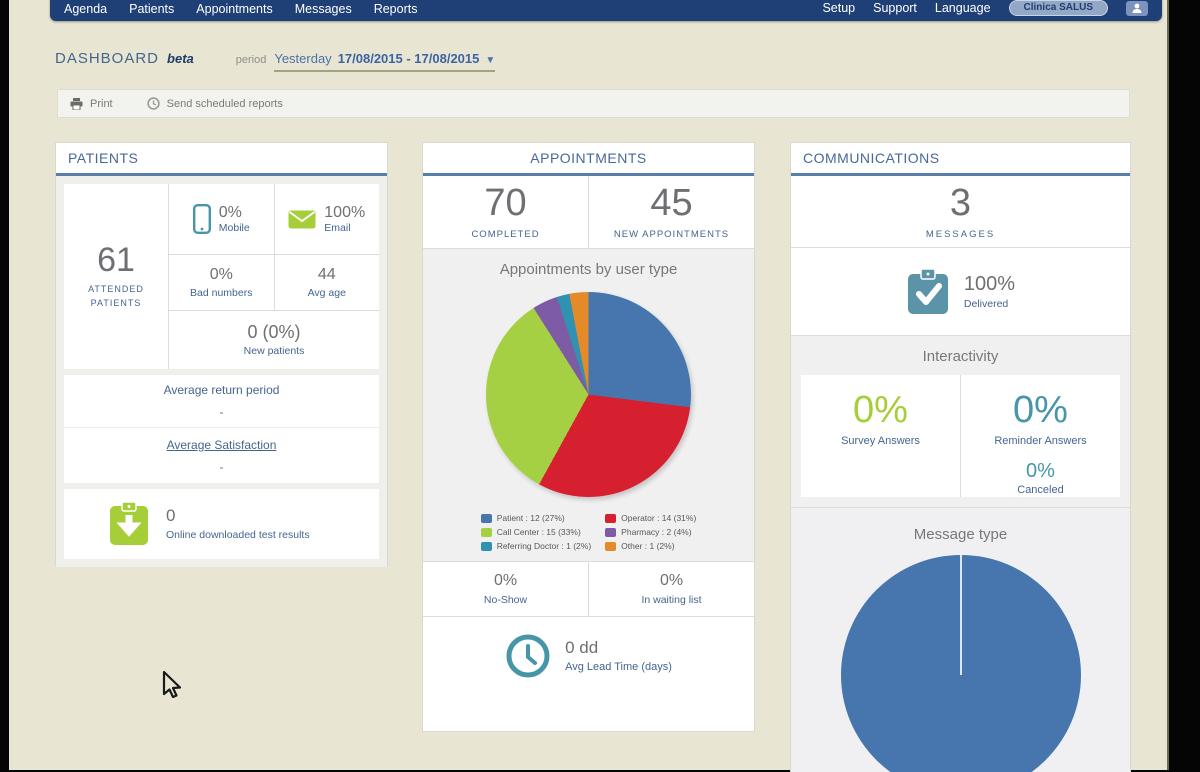 This screenshot has width=1200, height=772. I want to click on mouse-cursor, so click(172, 684).